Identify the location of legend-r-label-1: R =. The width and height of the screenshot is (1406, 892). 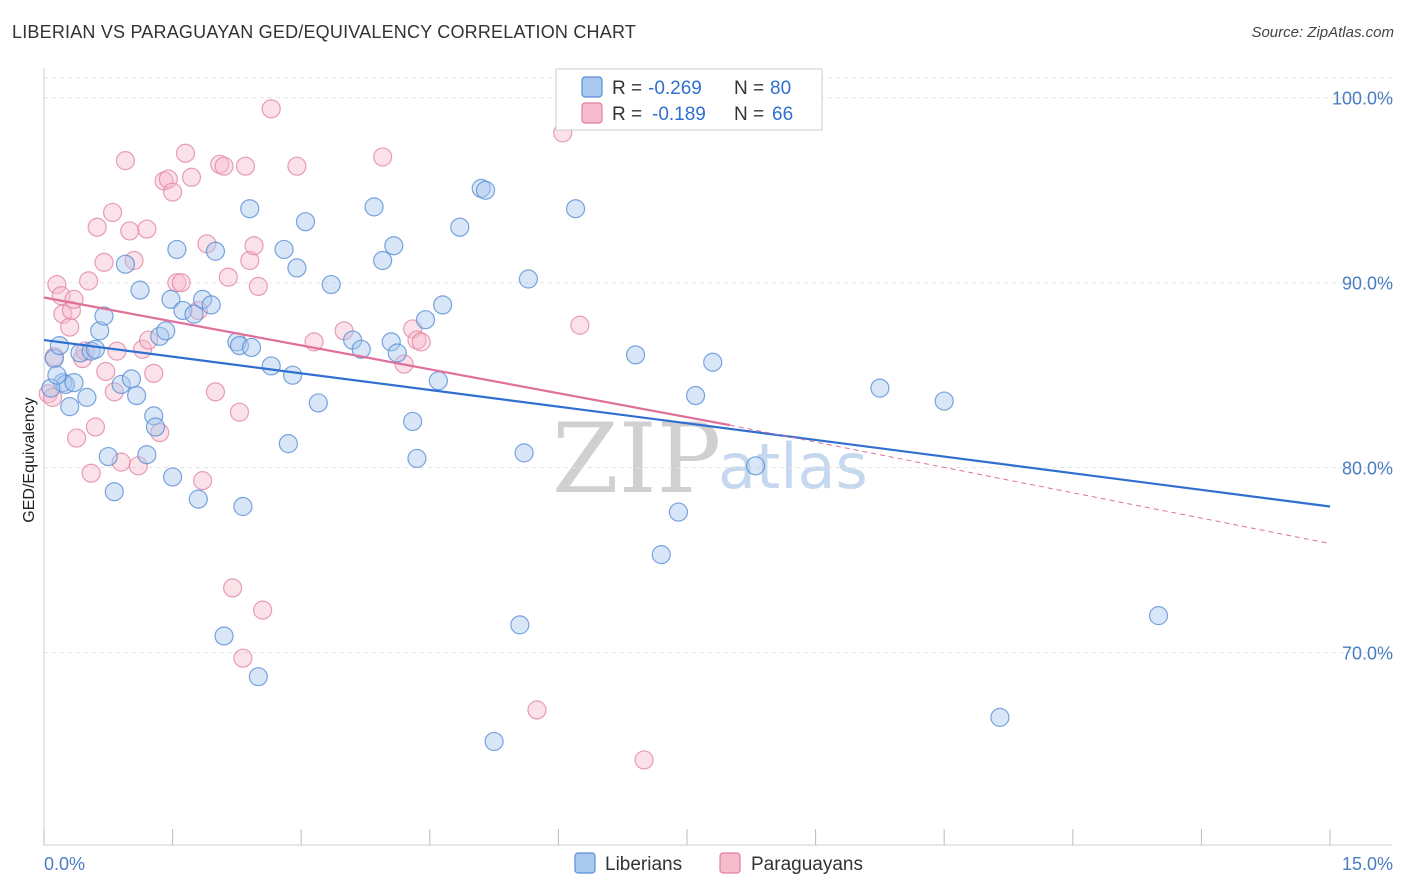
(627, 88).